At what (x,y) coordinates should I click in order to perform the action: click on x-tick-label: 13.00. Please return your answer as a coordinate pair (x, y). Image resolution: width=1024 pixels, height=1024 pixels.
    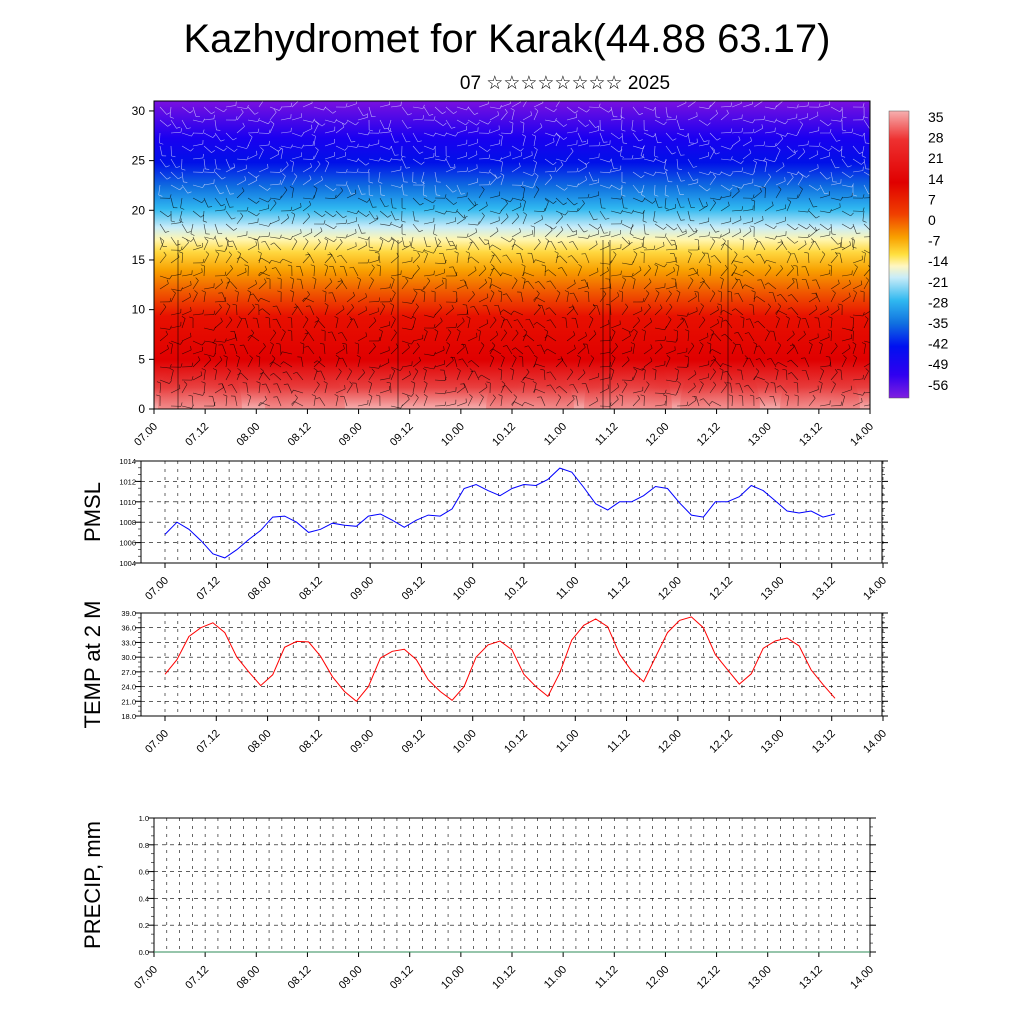
    Looking at the image, I should click on (773, 589).